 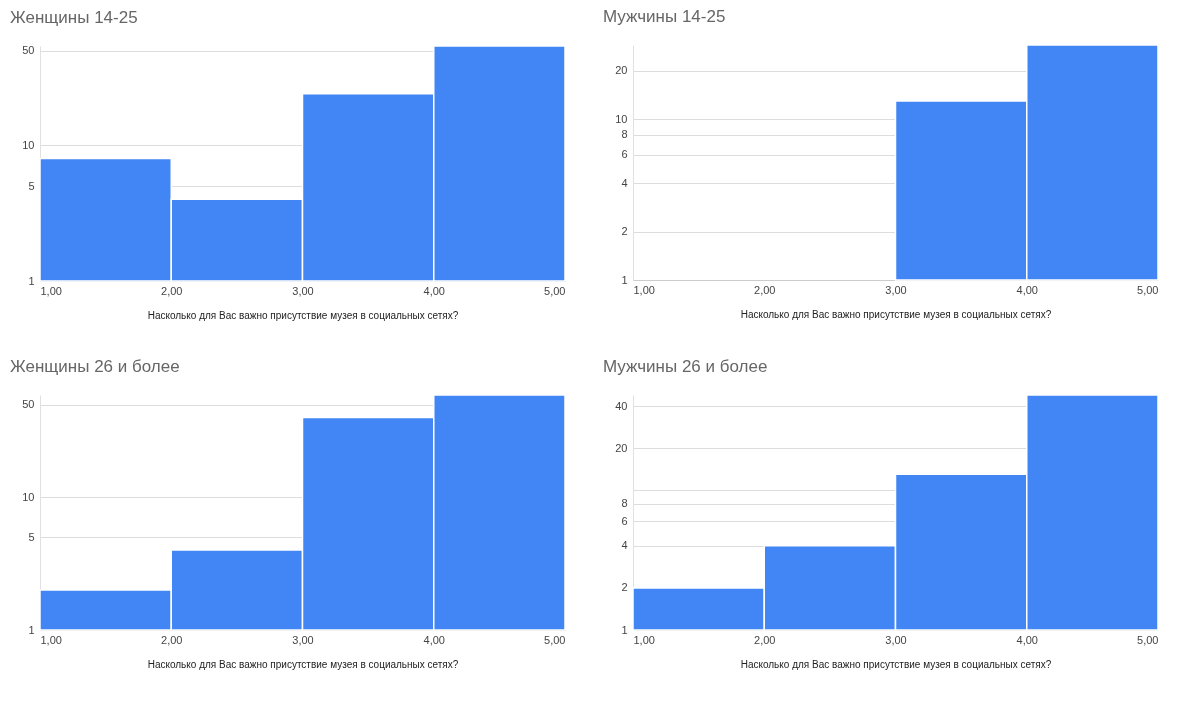 What do you see at coordinates (621, 405) in the screenshot?
I see `y-tick-label: 40` at bounding box center [621, 405].